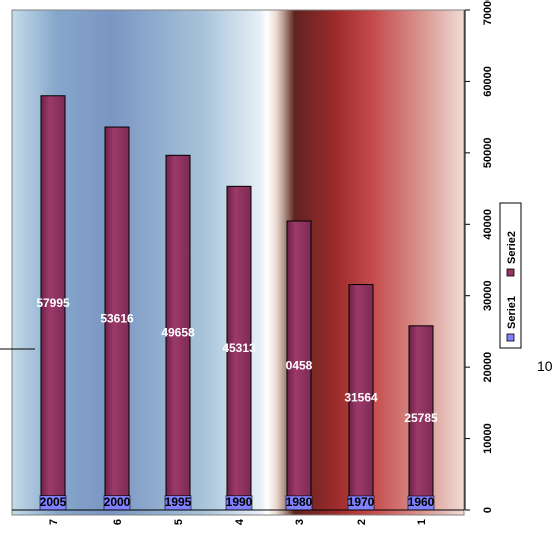 This screenshot has width=553, height=537. I want to click on data-label-serie2-5: 49658, so click(178, 333).